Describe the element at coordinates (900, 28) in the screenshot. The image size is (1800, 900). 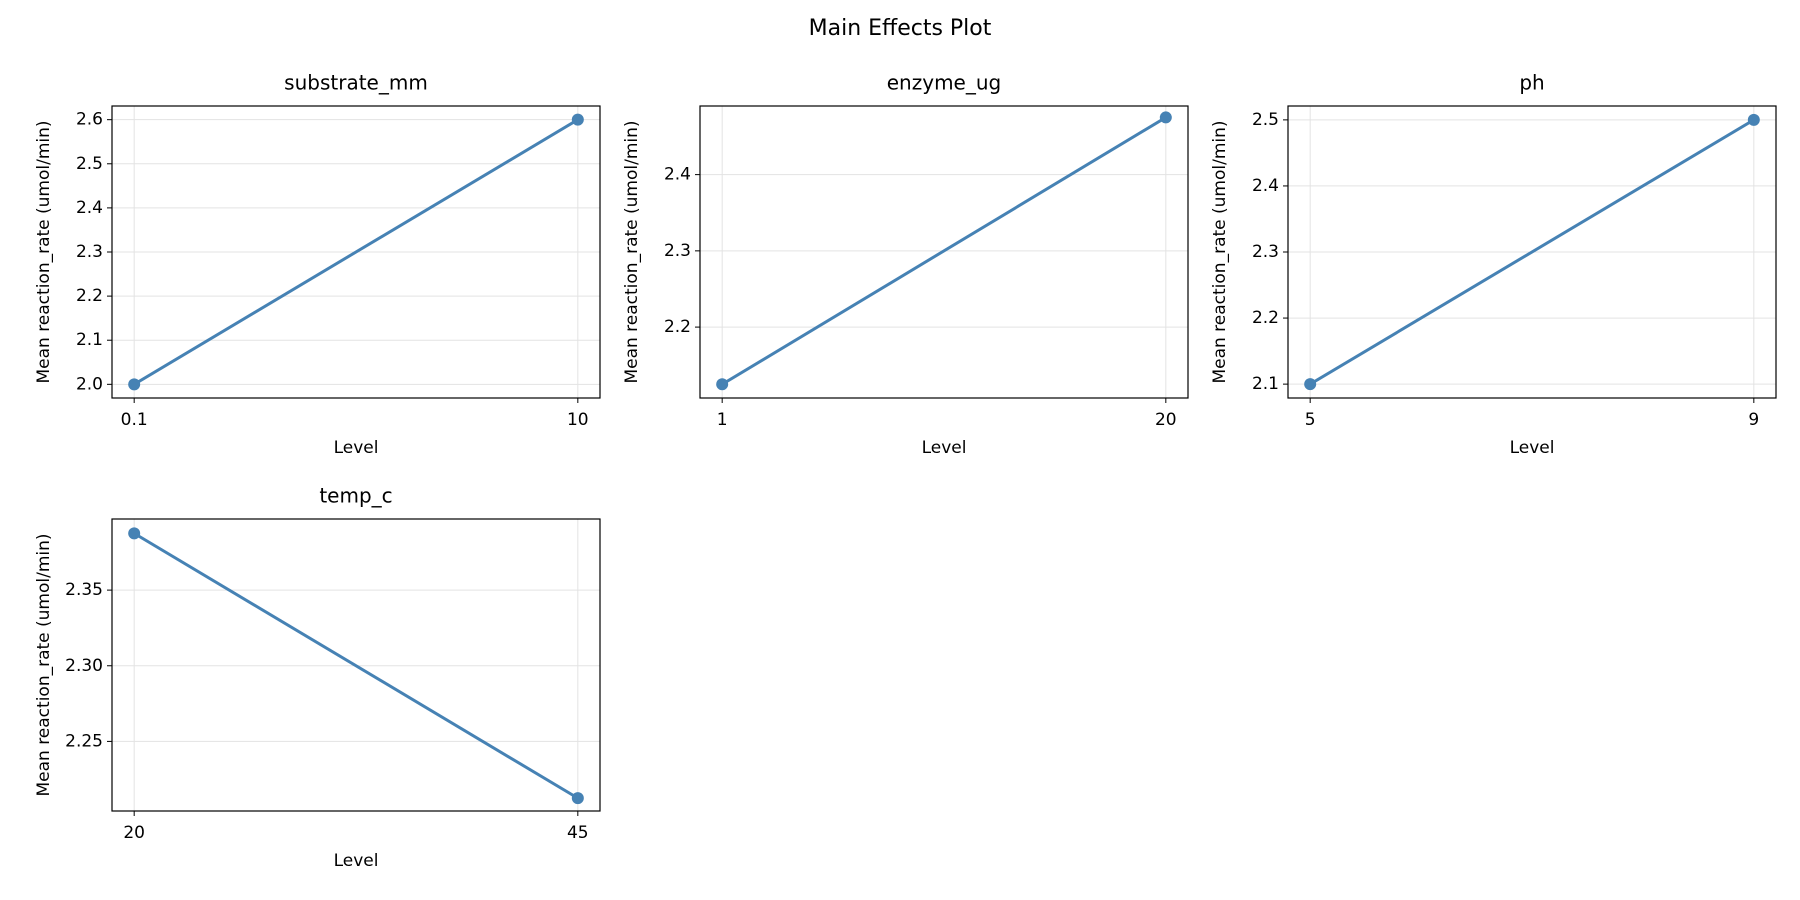
I see `figure-title: Main Effects Plot` at that location.